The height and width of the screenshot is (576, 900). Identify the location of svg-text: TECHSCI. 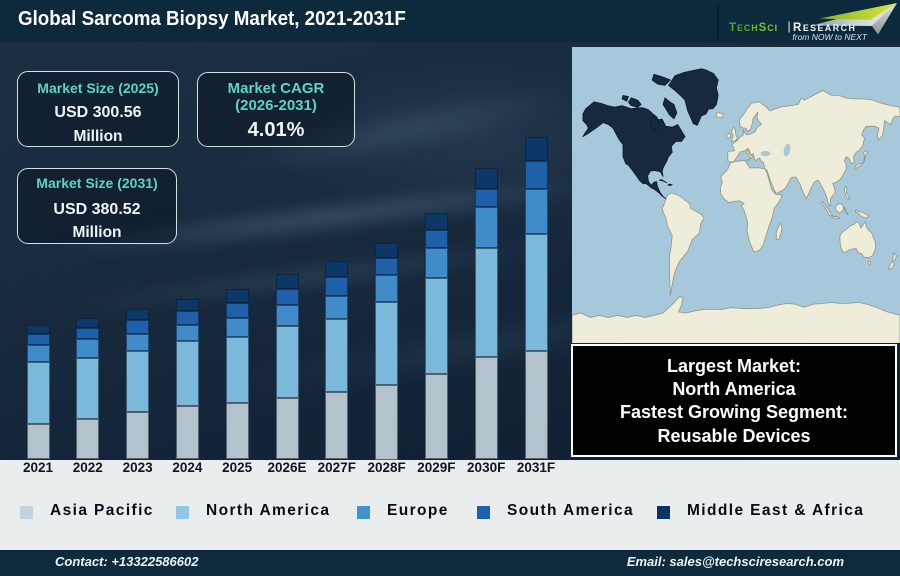
(753, 28).